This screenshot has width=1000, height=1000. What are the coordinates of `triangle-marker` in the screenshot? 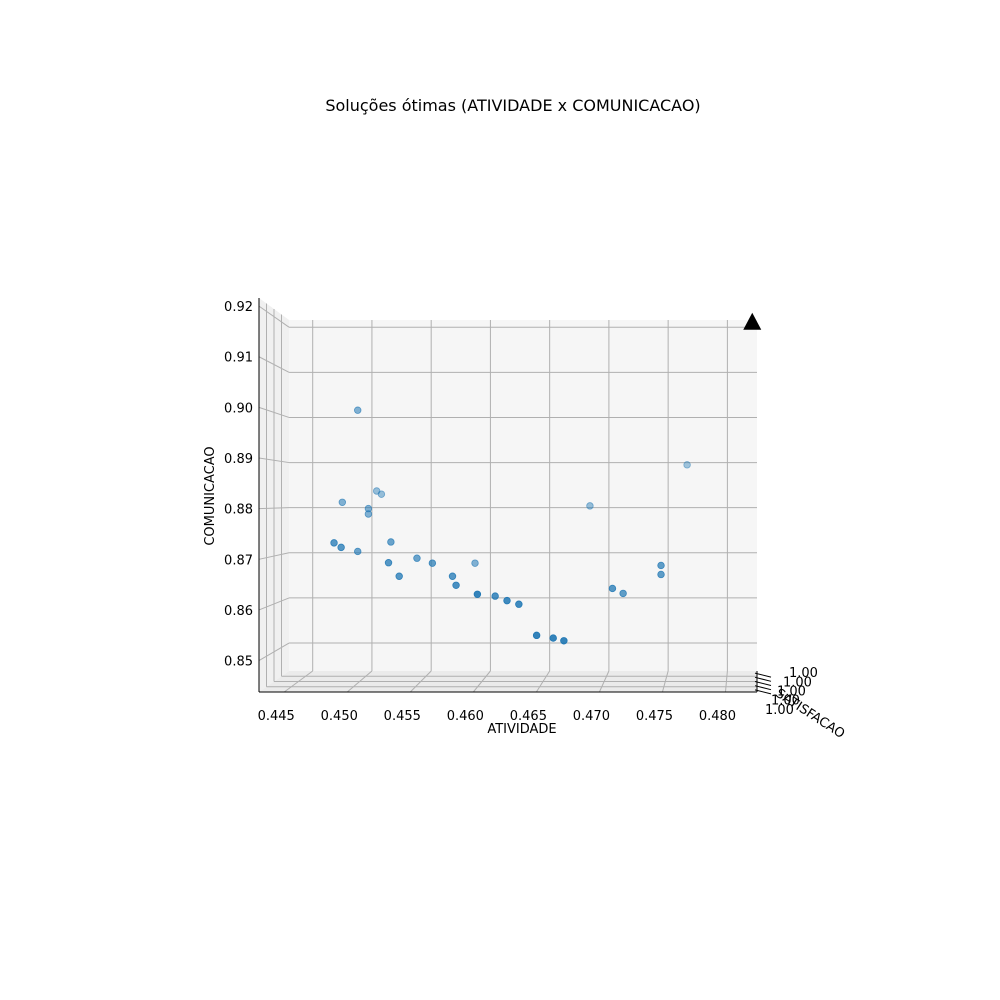 It's located at (752, 321).